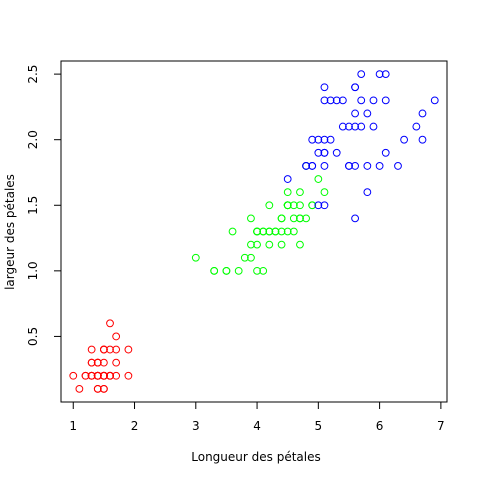 This screenshot has width=480, height=480. I want to click on y-tick-label: 1.5, so click(33, 205).